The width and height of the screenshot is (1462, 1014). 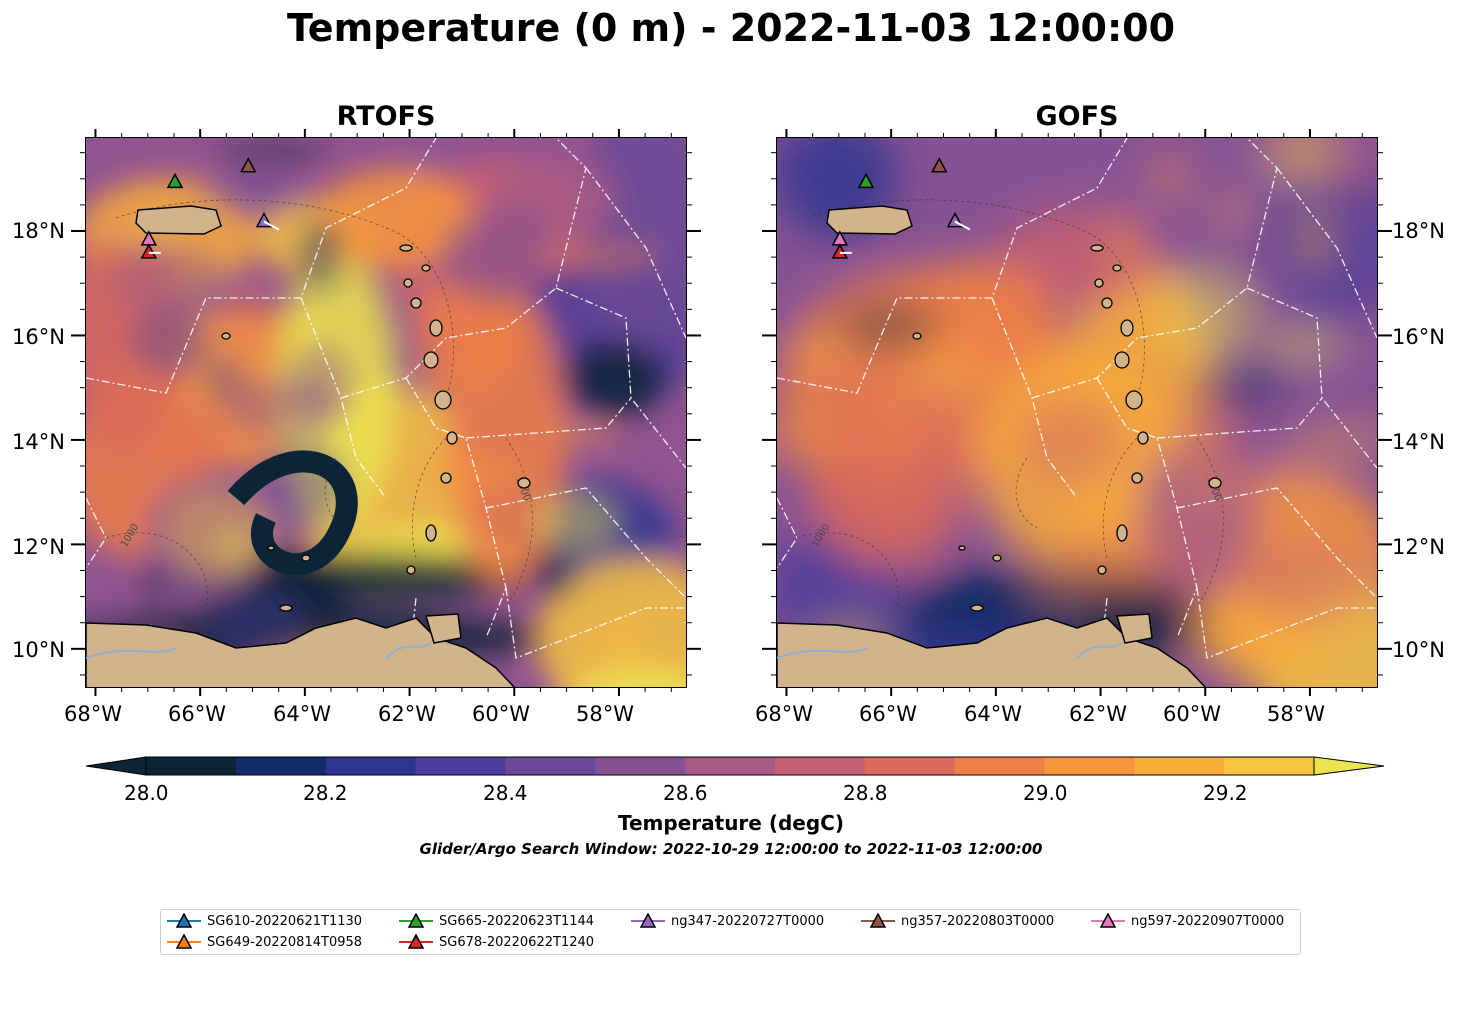 I want to click on legend-item: SG678-20220622T1240, so click(x=496, y=942).